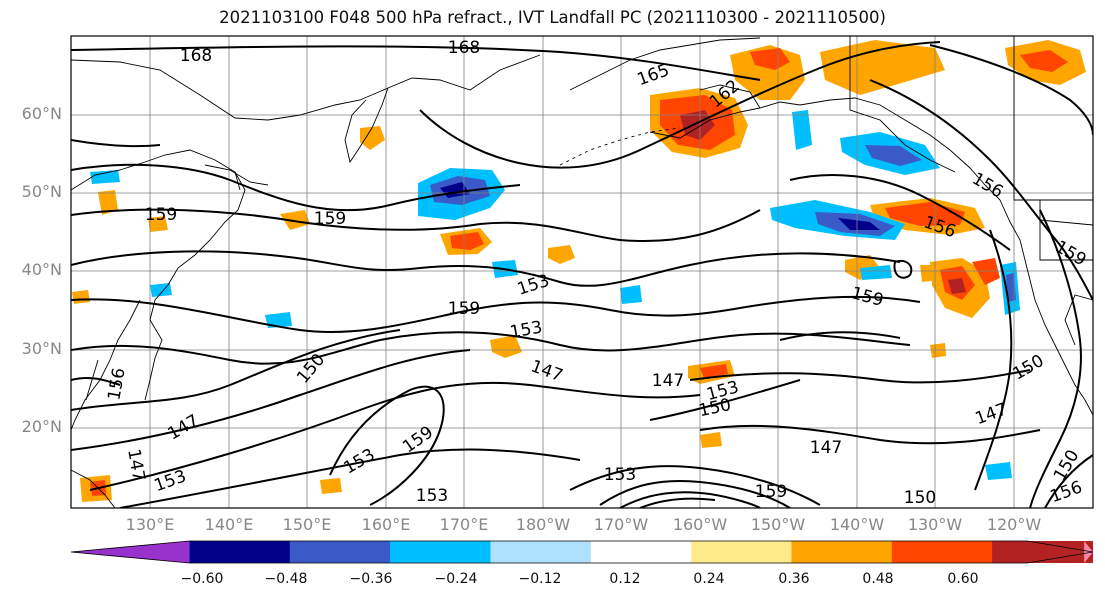  Describe the element at coordinates (286, 579) in the screenshot. I see `colorbar-tick-label: −0.48` at that location.